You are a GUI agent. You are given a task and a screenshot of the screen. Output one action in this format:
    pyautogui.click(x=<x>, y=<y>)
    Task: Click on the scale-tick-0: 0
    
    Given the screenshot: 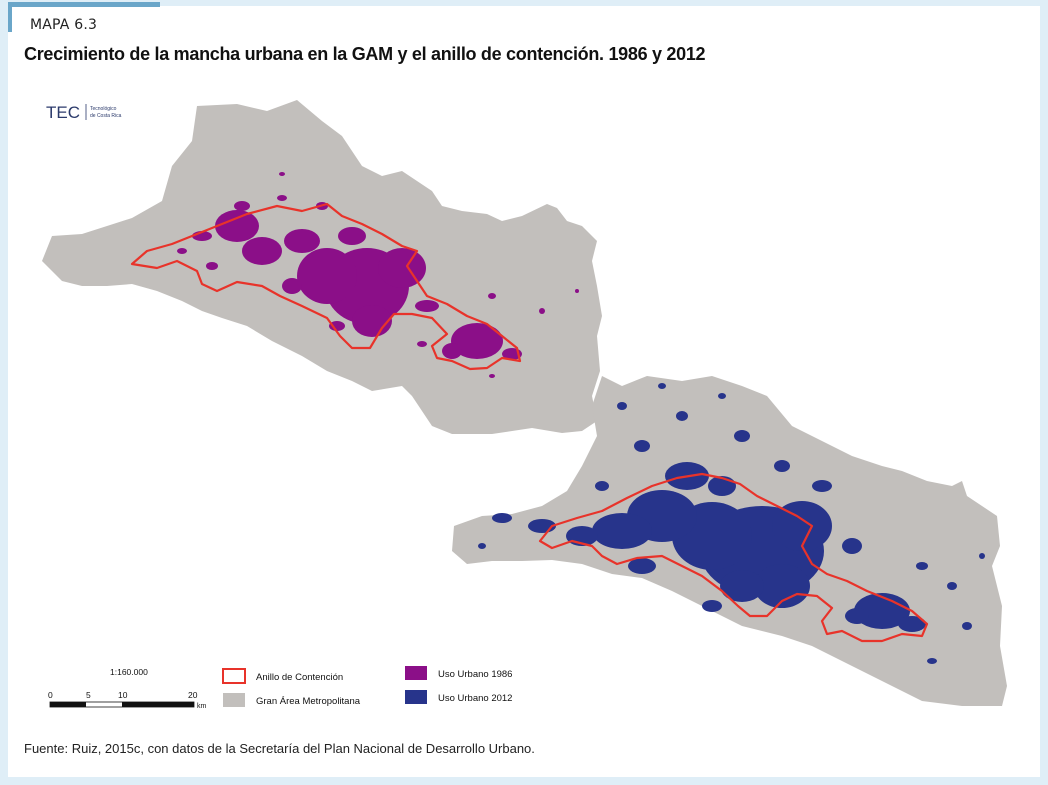 What is the action you would take?
    pyautogui.click(x=50, y=695)
    